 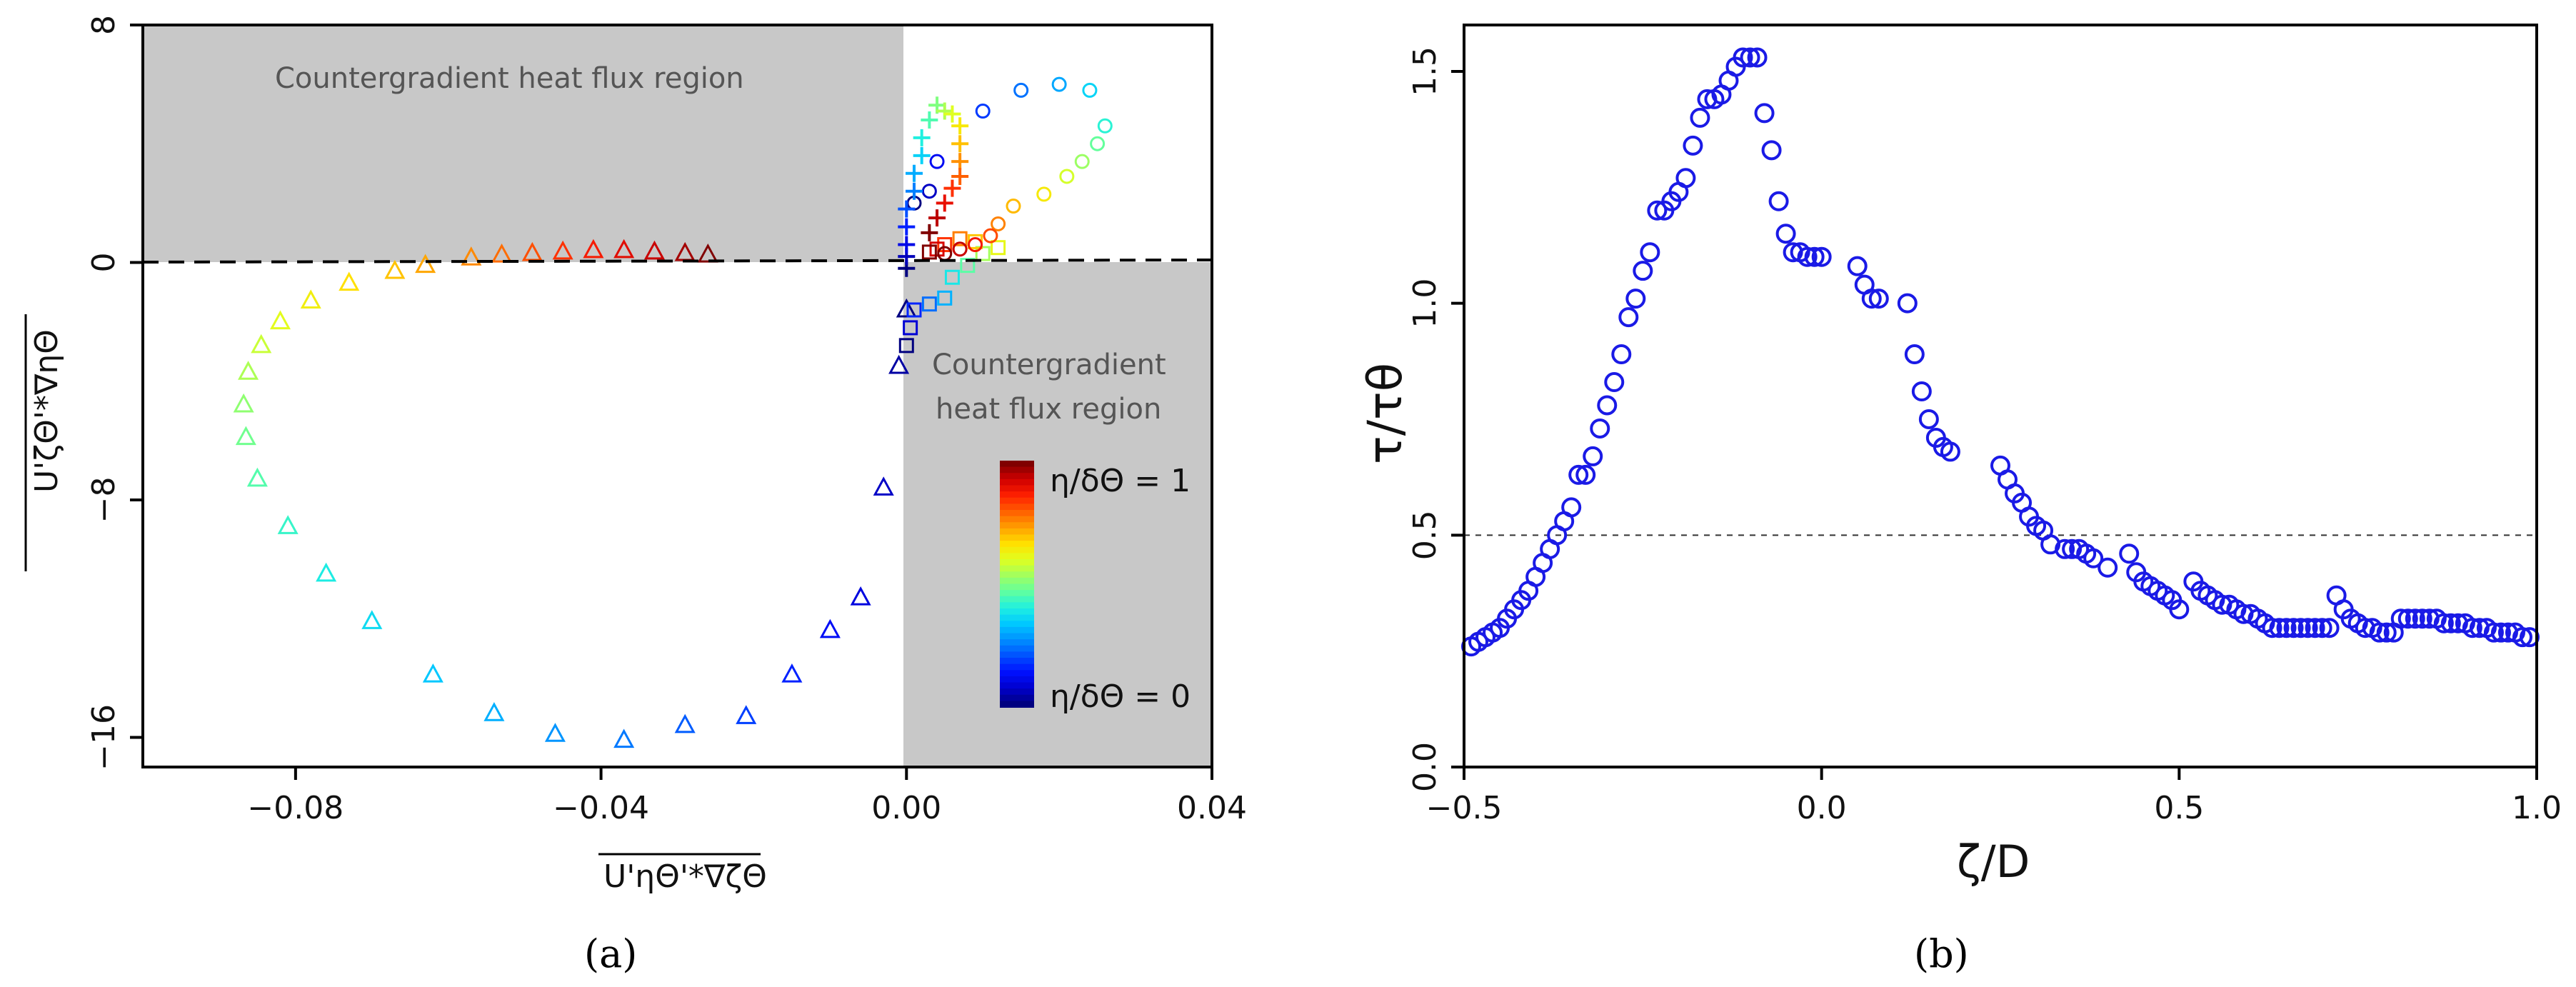 What do you see at coordinates (1425, 535) in the screenshot?
I see `panel-b-y-tick-label: 0.5` at bounding box center [1425, 535].